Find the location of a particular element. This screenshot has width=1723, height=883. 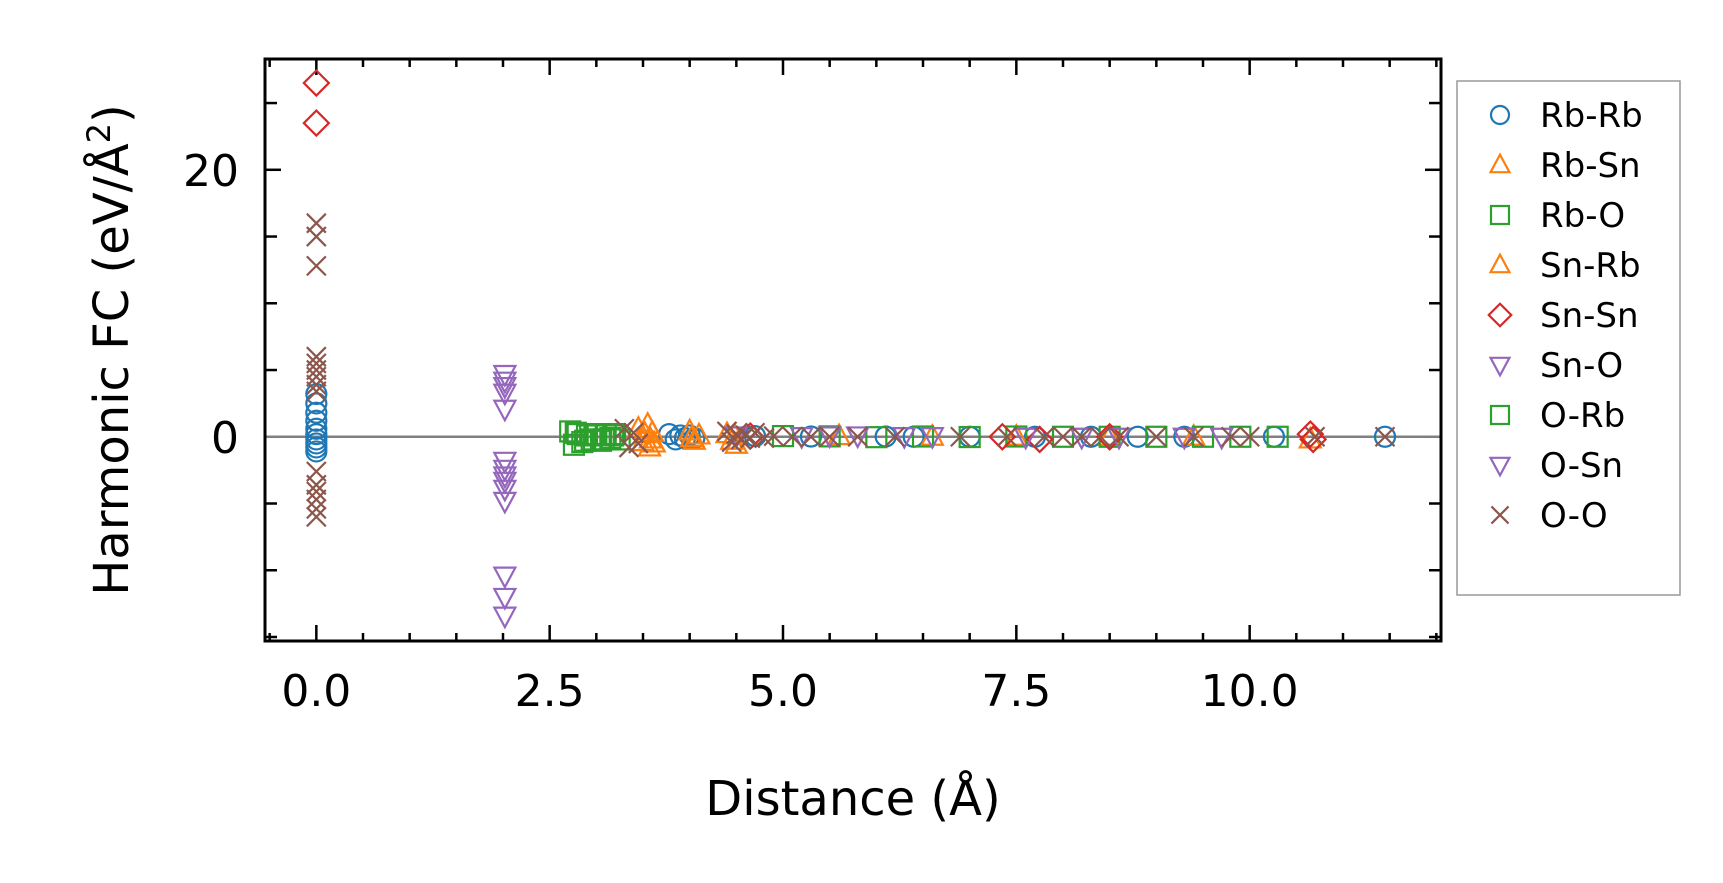

legend-marker-o-sn is located at coordinates (1500, 467).